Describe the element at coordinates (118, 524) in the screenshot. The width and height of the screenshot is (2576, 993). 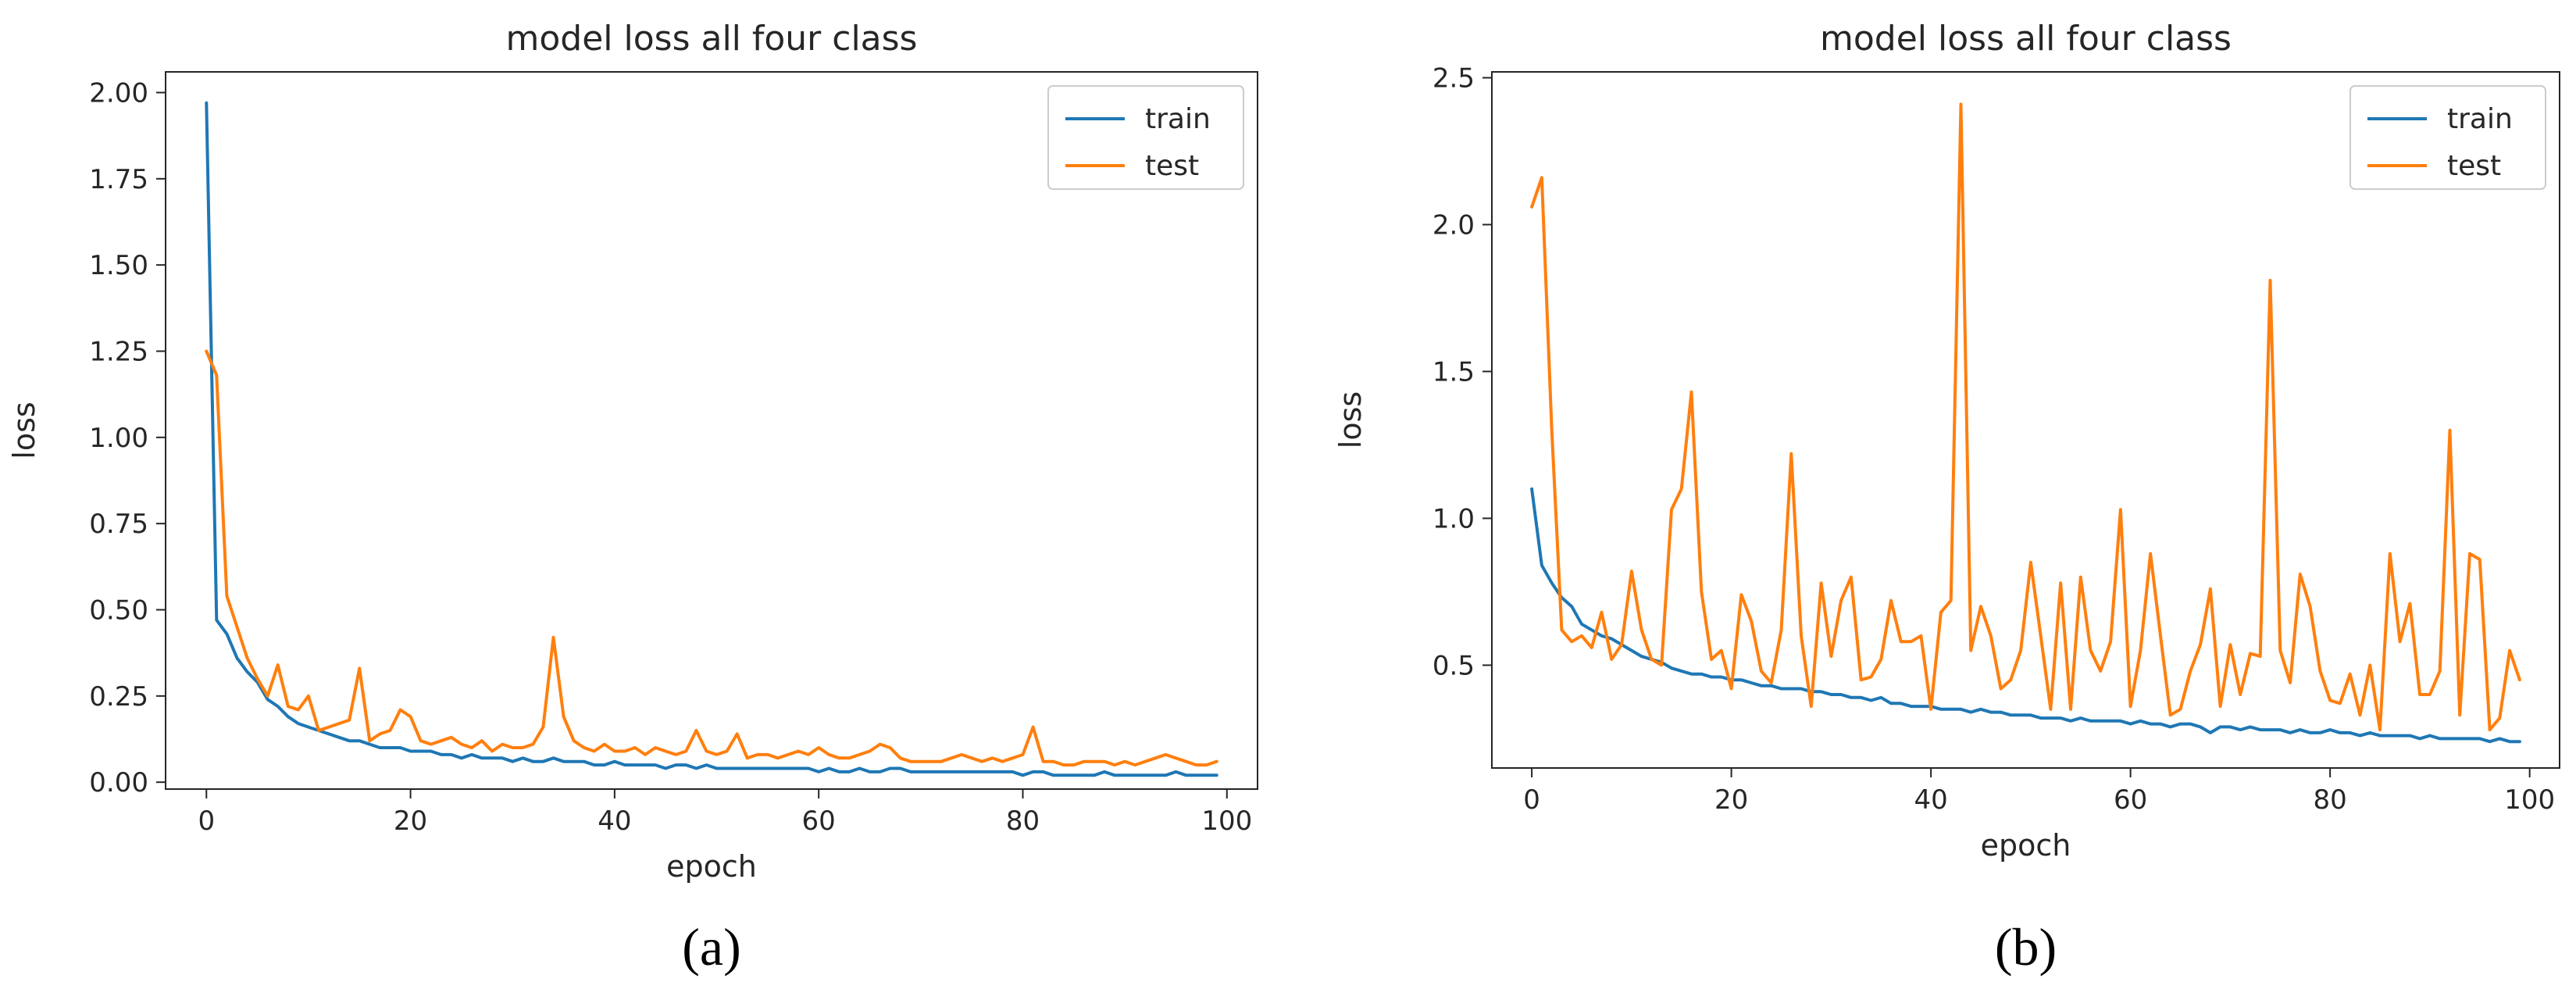
I see `y-tick-label: 0.75` at that location.